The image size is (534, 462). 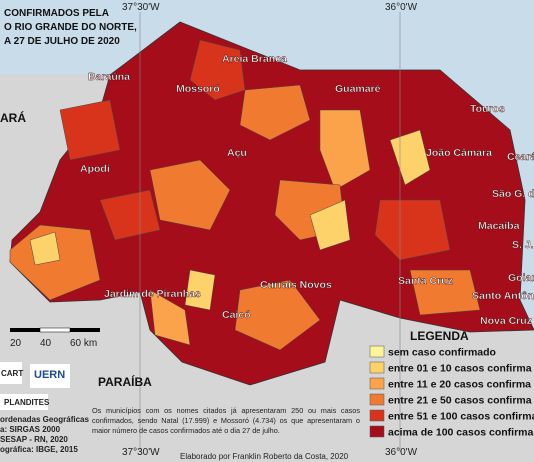 What do you see at coordinates (461, 417) in the screenshot?
I see `legend-label: entre 51 e 100 casos confirma` at bounding box center [461, 417].